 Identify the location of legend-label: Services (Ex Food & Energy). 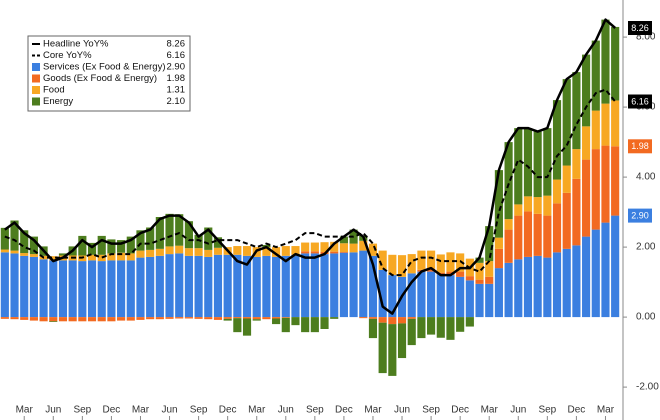
(104, 67).